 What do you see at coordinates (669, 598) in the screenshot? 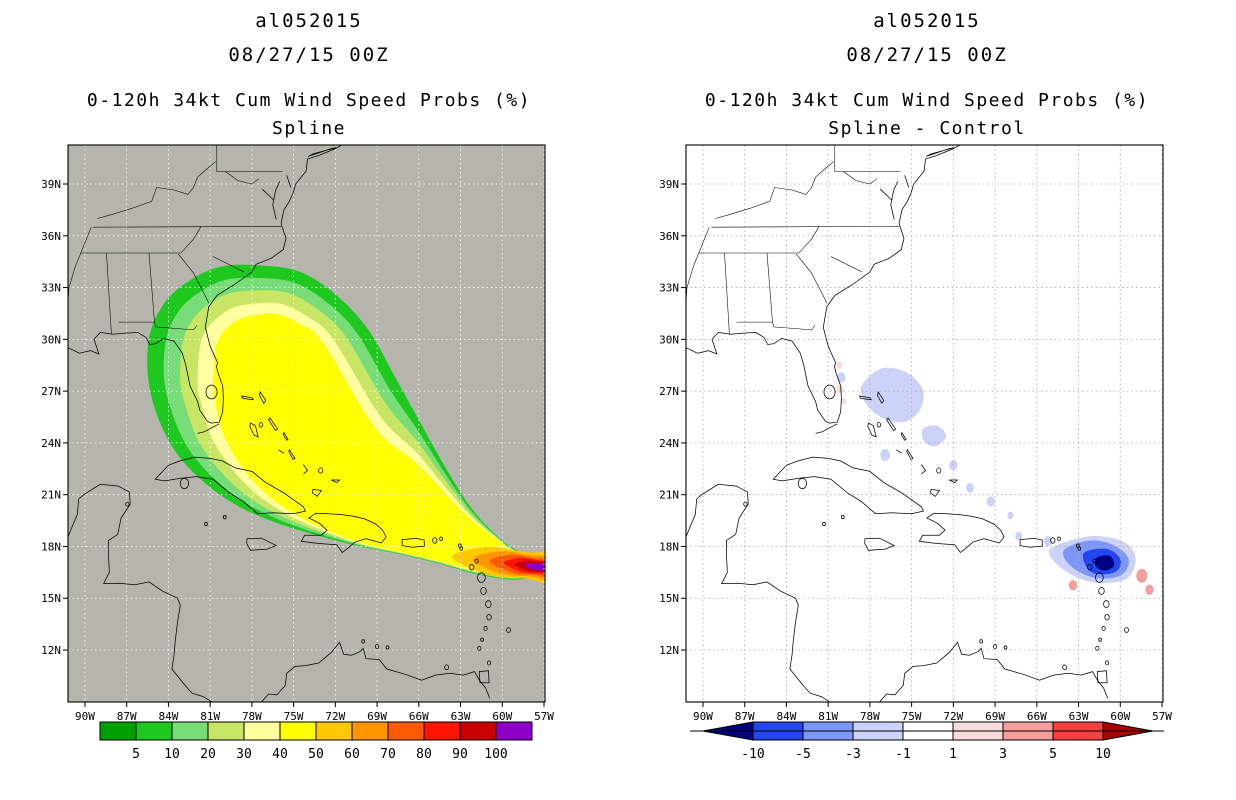
I see `lat-label: 15N` at bounding box center [669, 598].